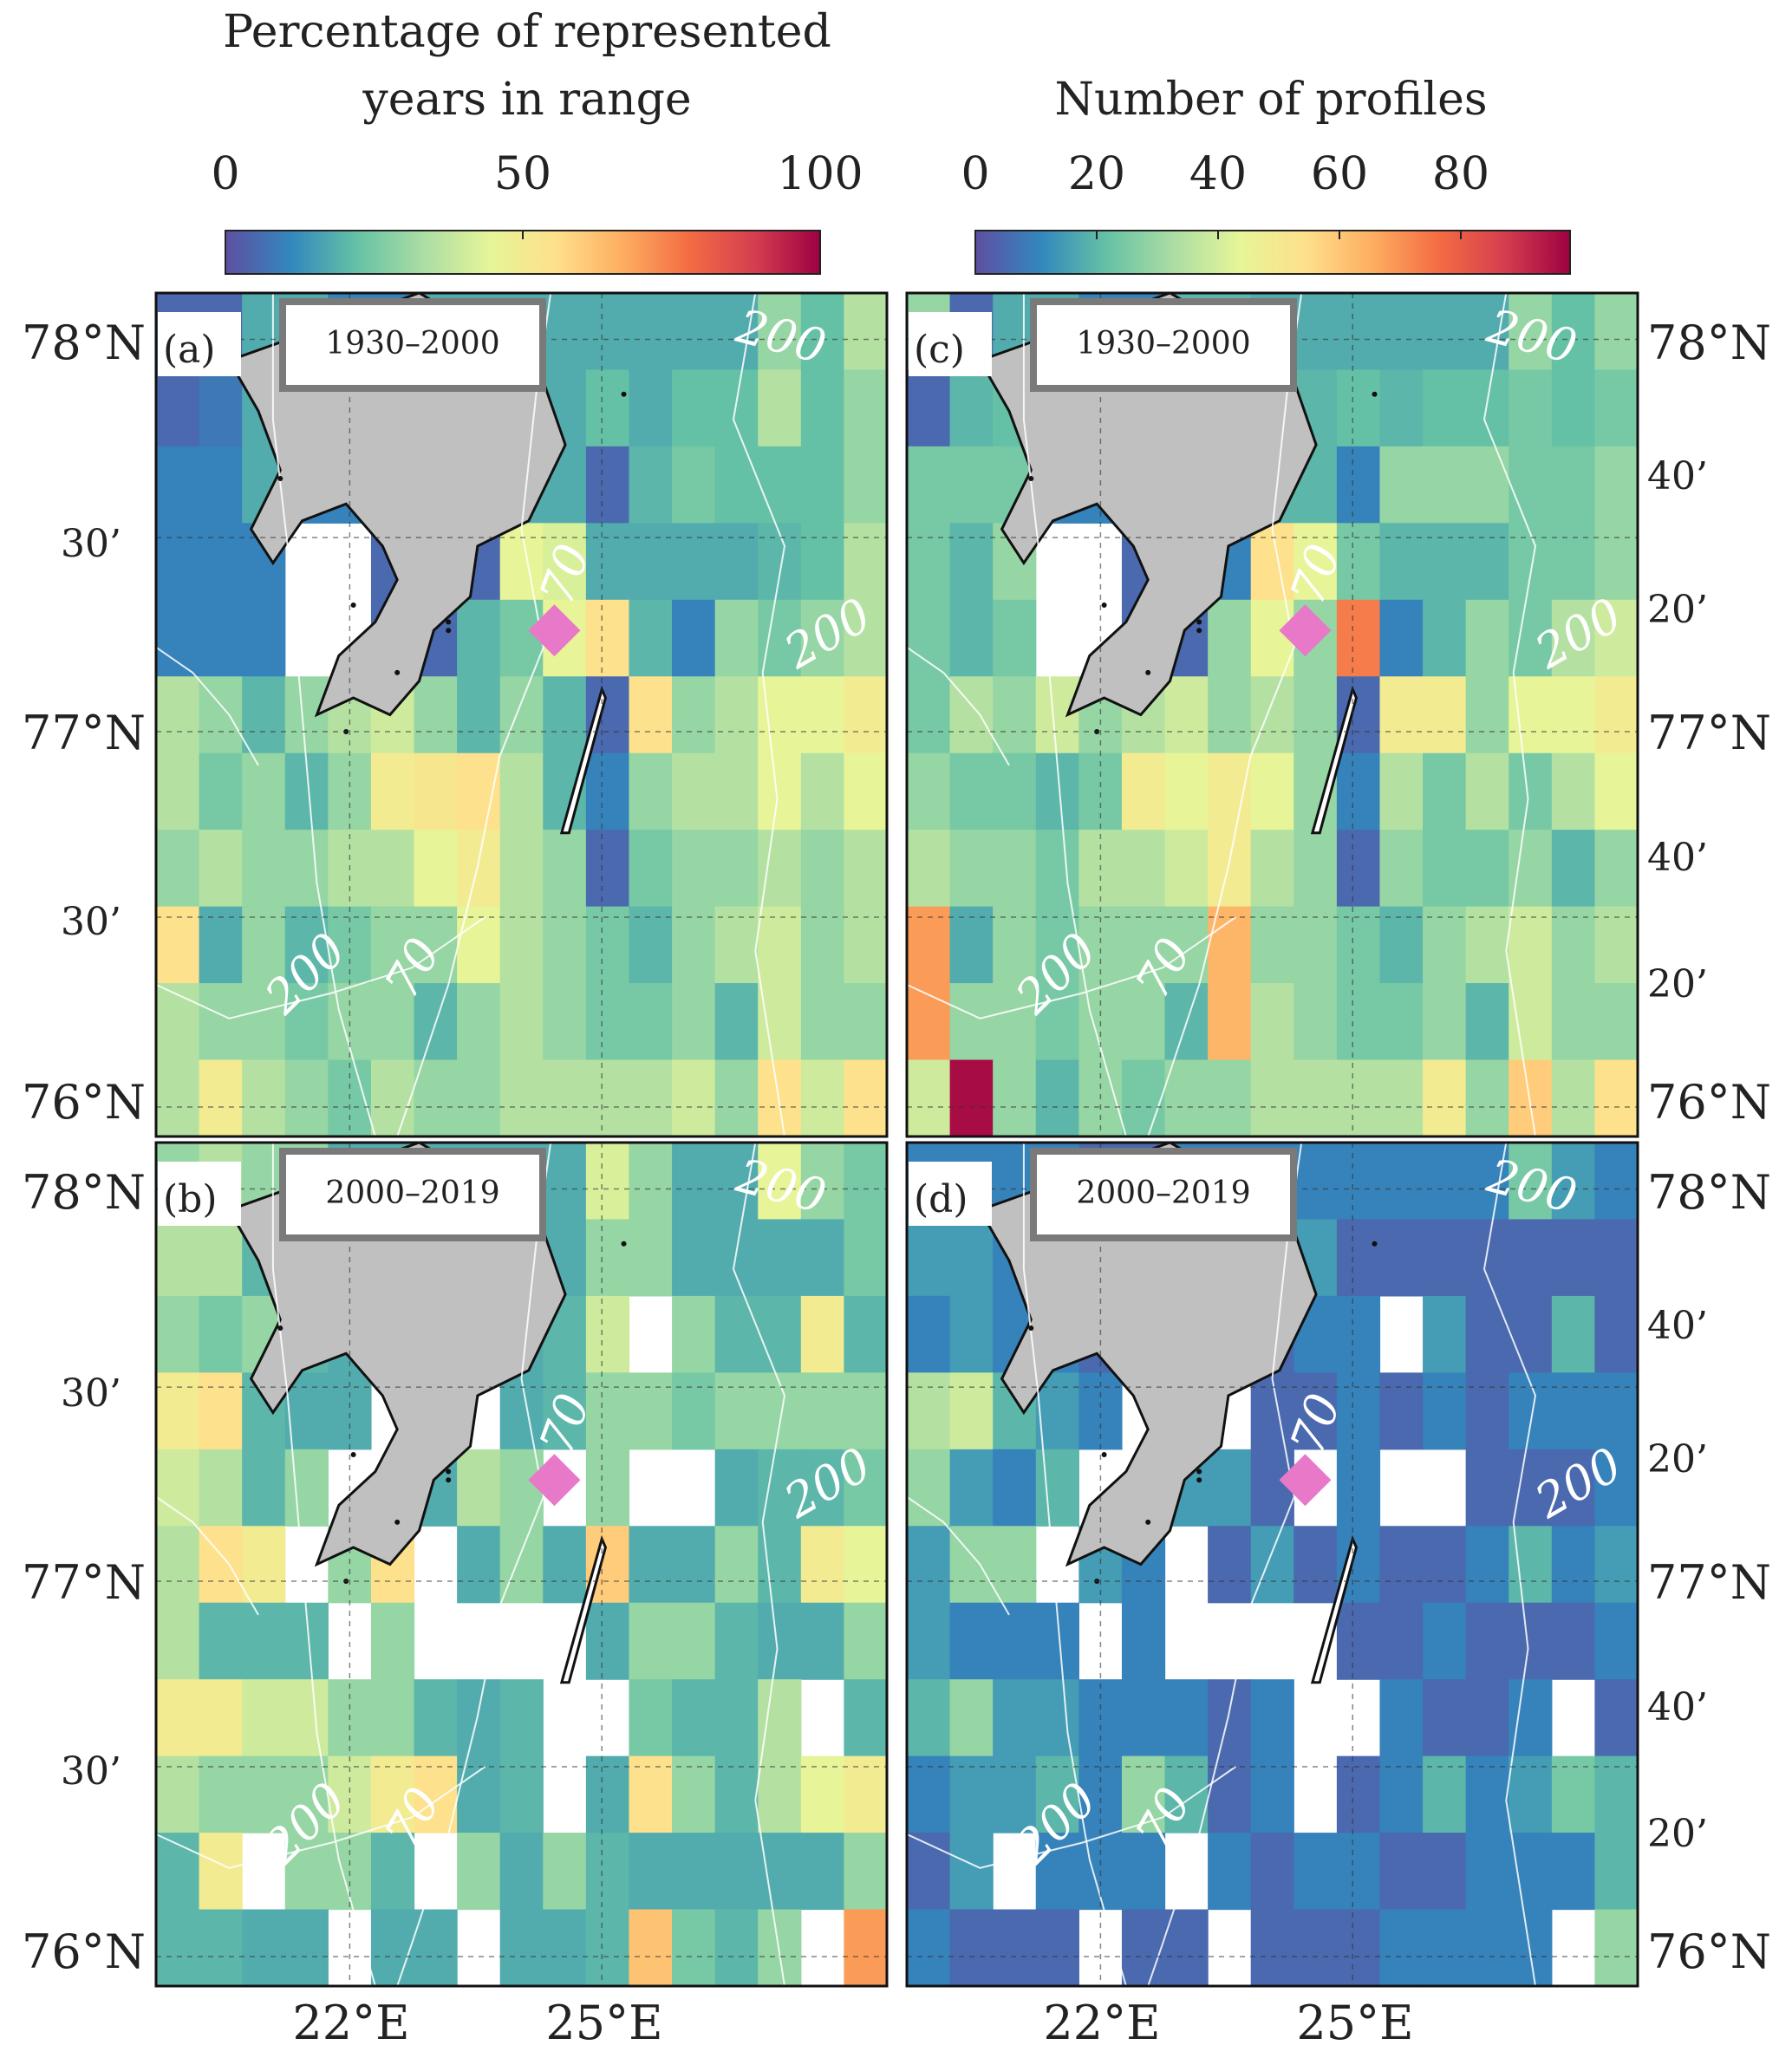 The image size is (1792, 2058). I want to click on colorbar-right: Number of profiles 0 20 40 60 80, so click(1266, 174).